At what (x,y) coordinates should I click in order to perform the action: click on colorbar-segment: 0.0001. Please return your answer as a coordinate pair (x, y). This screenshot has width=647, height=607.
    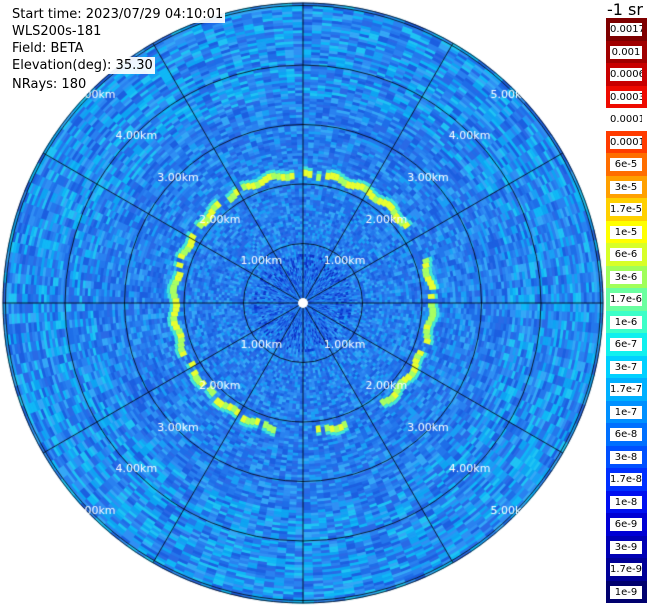
    Looking at the image, I should click on (626, 141).